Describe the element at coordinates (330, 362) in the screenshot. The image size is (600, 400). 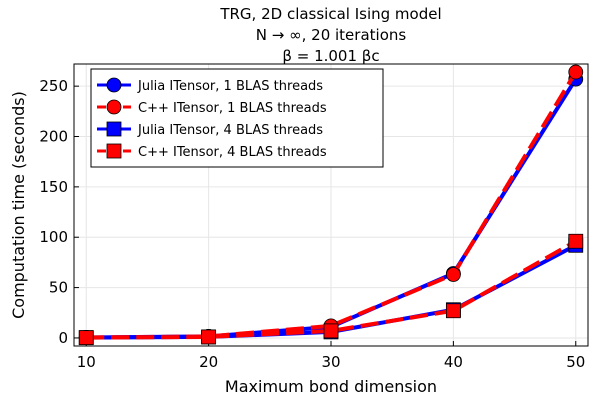
I see `x-tick-label: 30` at that location.